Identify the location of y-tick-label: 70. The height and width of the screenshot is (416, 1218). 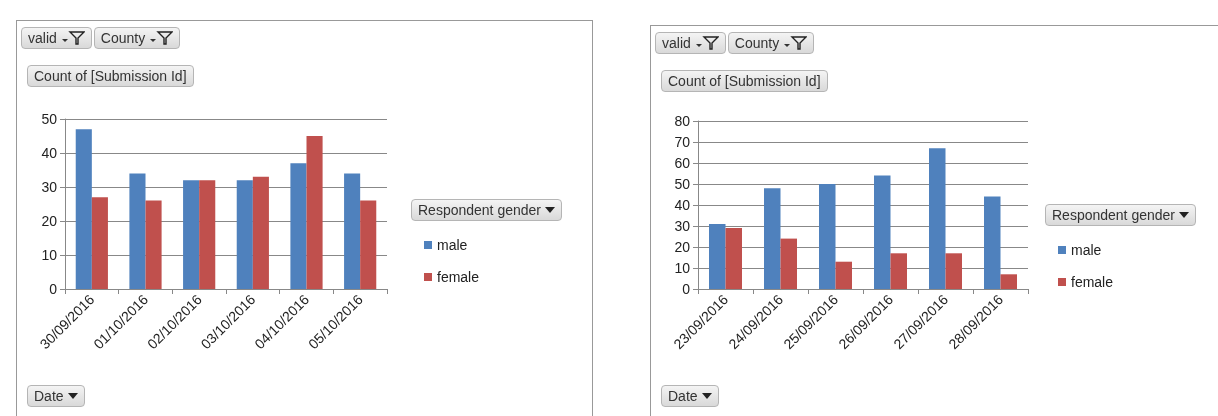
(682, 142).